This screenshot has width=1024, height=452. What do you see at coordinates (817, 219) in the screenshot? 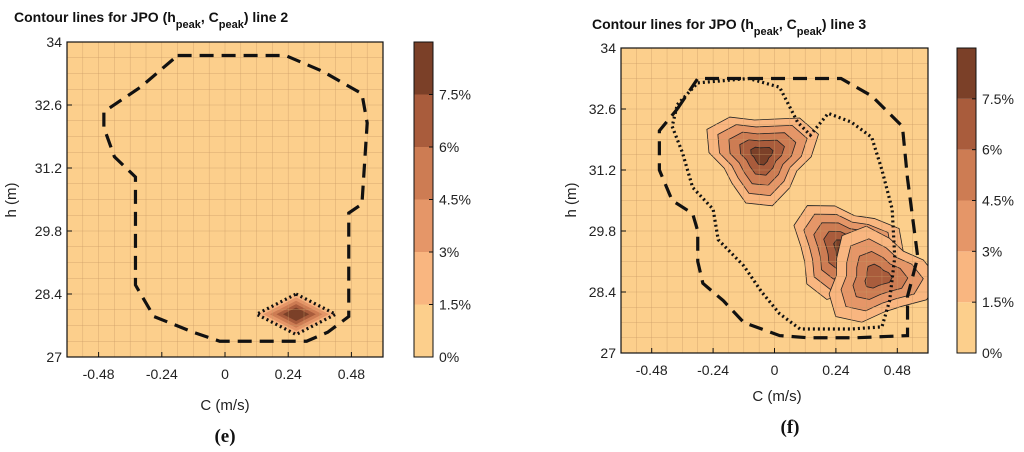
I see `heatmap-field-f` at bounding box center [817, 219].